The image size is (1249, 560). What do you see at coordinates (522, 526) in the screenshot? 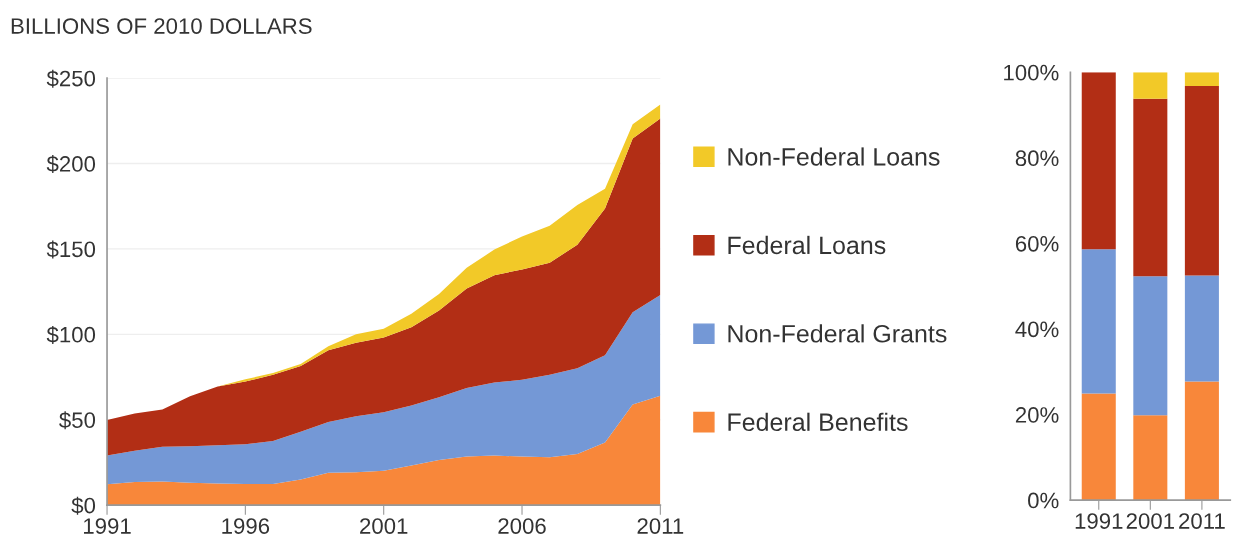
I see `x-tick-label: 2006` at bounding box center [522, 526].